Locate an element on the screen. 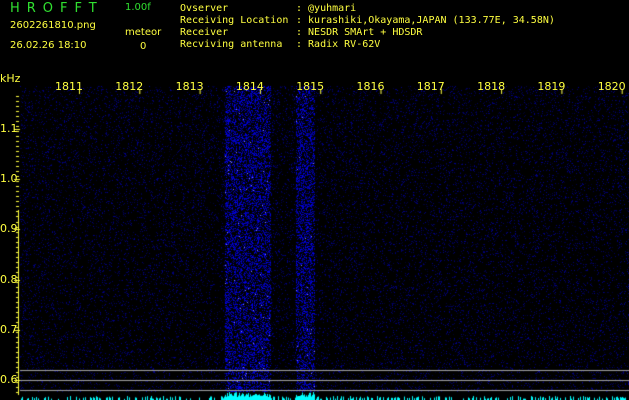 The height and width of the screenshot is (400, 629). info-label: Ovserver is located at coordinates (204, 8).